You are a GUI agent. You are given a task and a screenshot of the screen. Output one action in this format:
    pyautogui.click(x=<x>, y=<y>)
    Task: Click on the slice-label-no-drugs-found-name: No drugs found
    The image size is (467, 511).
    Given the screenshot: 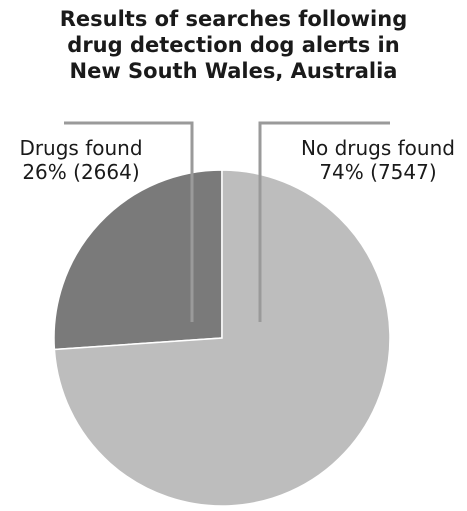 What is the action you would take?
    pyautogui.click(x=378, y=148)
    